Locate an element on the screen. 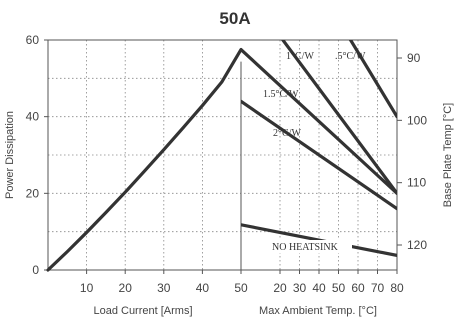  y-right-tick-label-100: 100 is located at coordinates (417, 120).